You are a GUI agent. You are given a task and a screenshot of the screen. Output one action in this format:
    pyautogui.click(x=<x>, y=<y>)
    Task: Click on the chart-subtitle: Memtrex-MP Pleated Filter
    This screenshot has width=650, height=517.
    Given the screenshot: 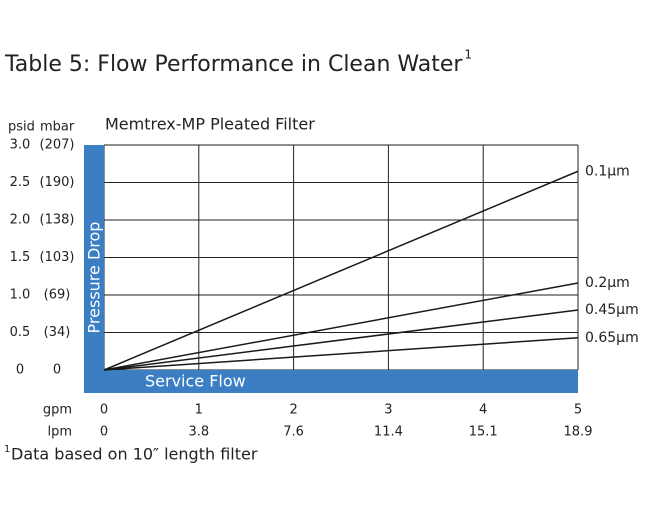 What is the action you would take?
    pyautogui.click(x=210, y=124)
    